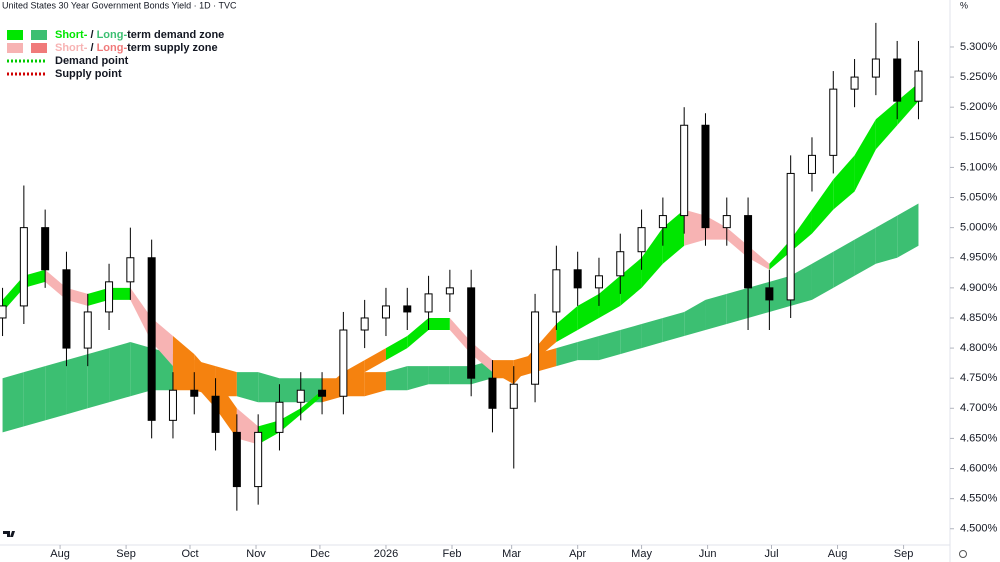 The width and height of the screenshot is (1000, 562). I want to click on legend-part: Demand point, so click(92, 61).